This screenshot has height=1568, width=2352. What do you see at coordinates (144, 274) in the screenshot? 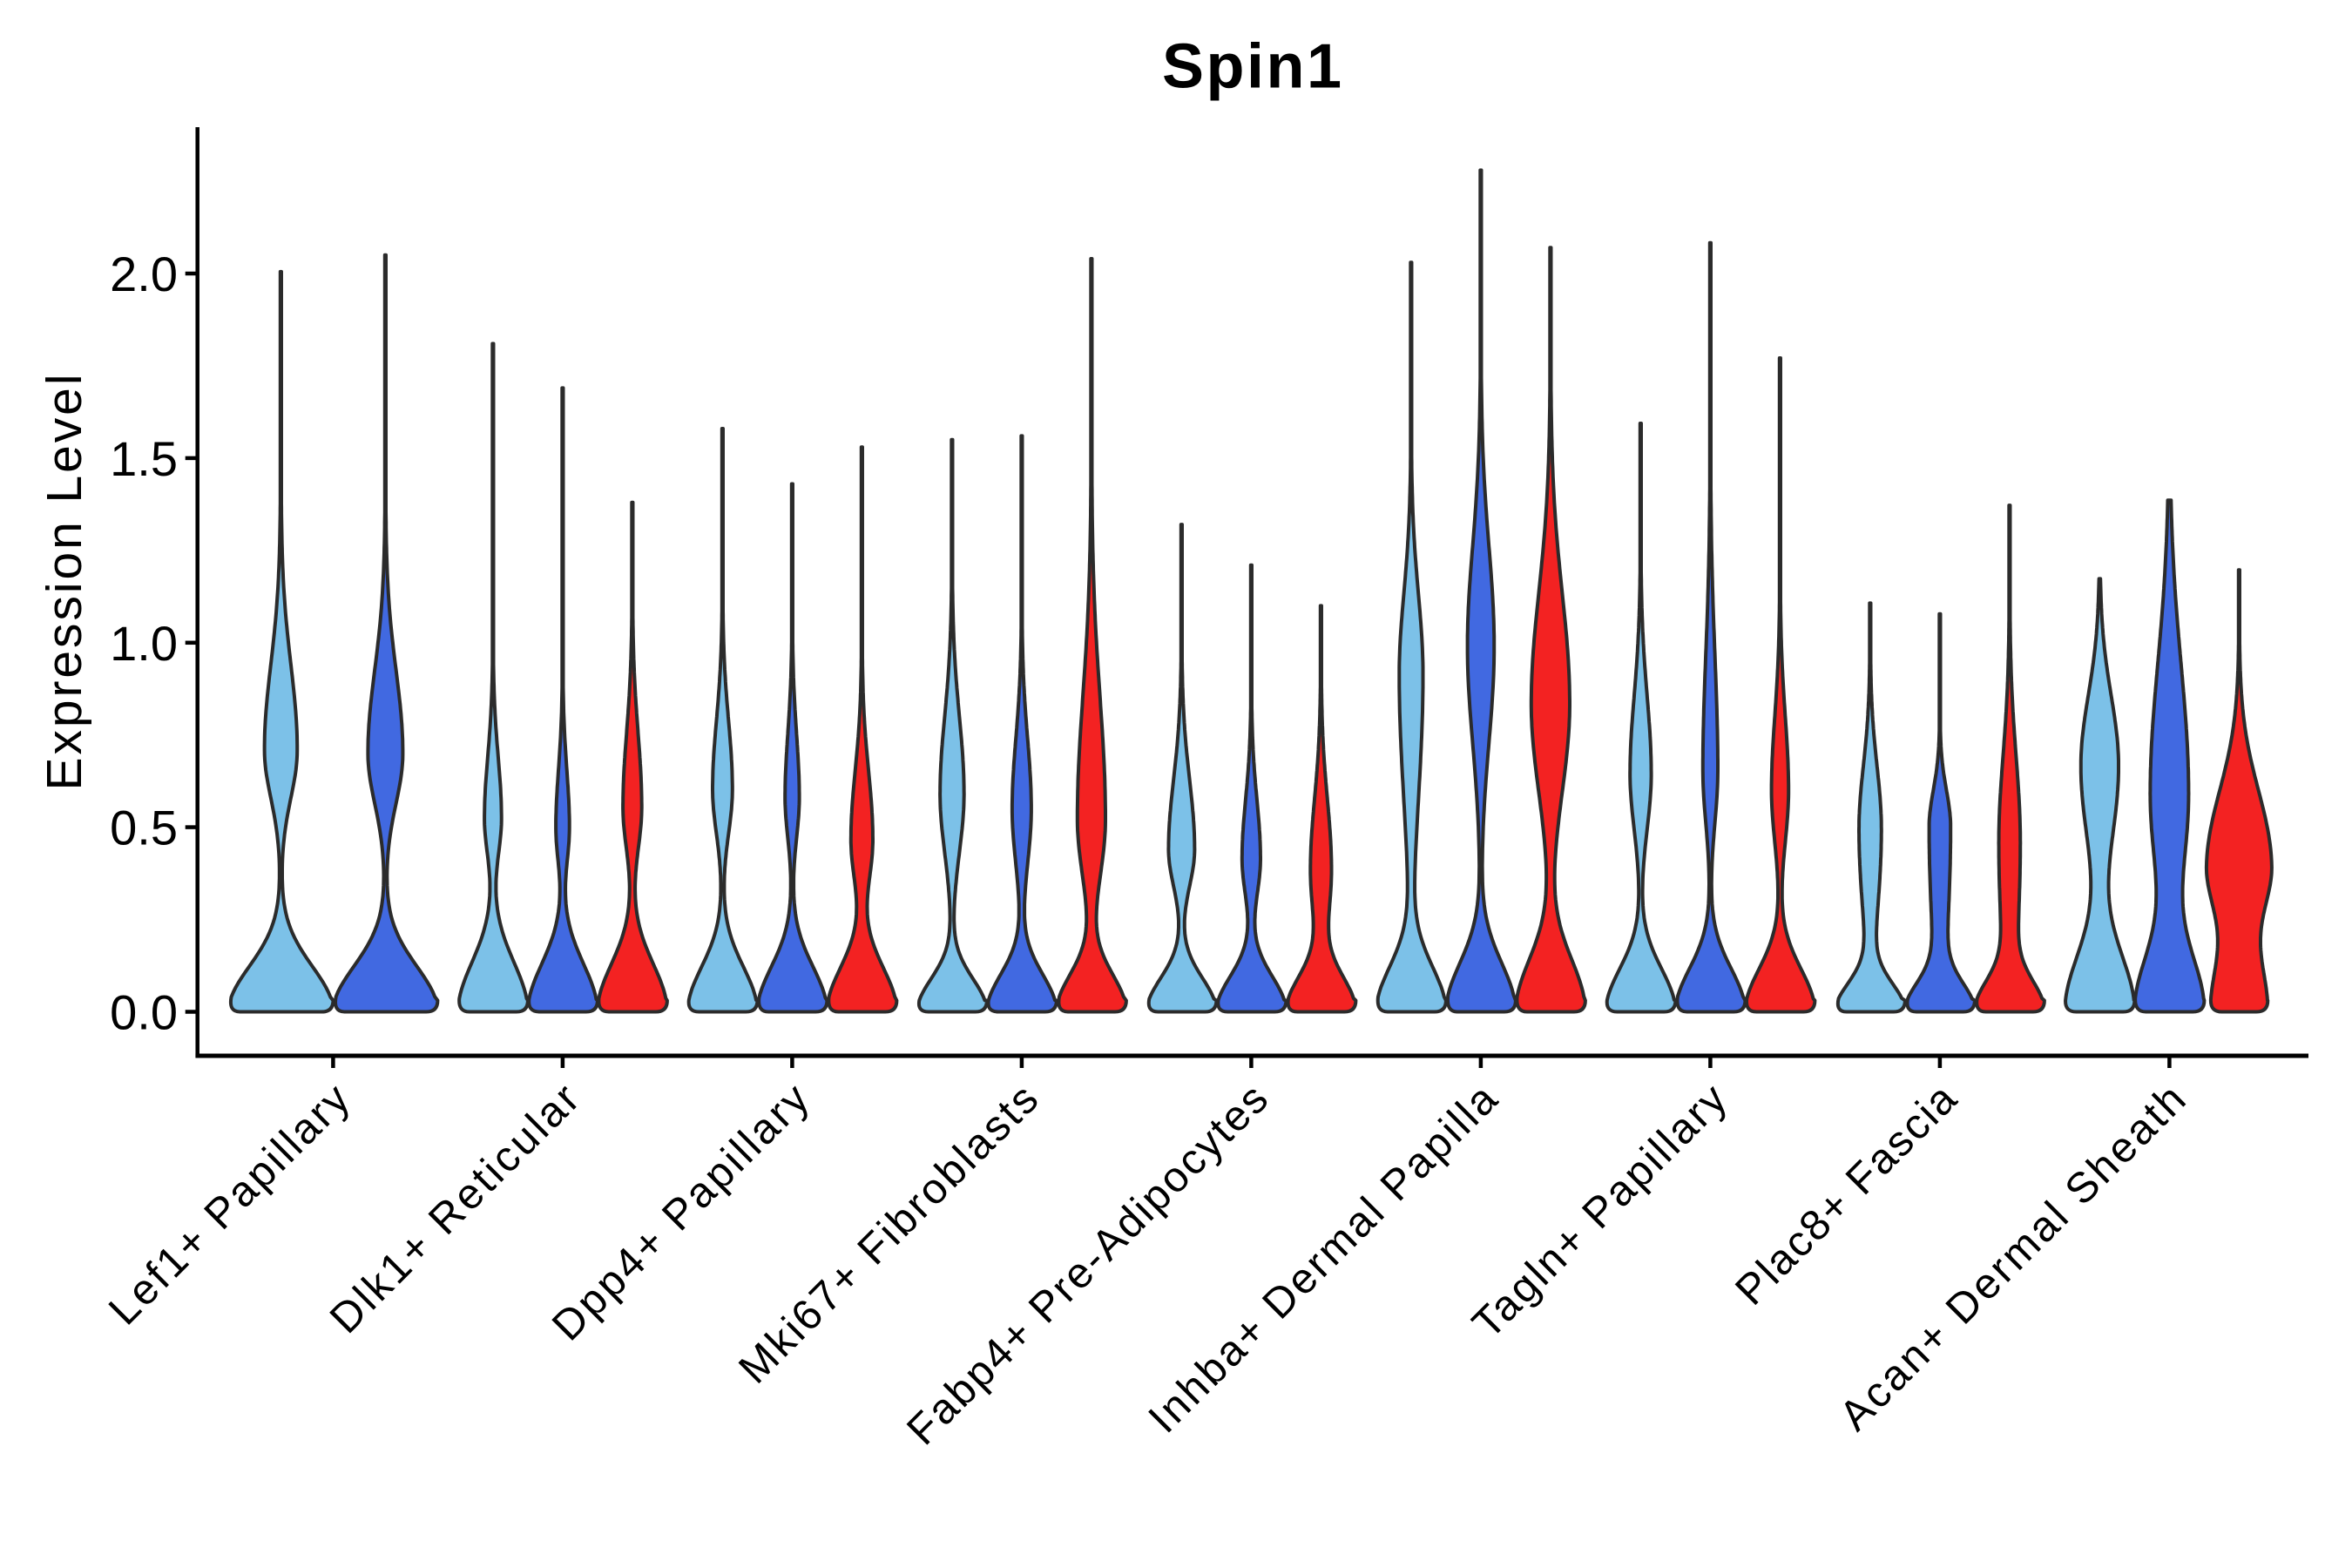
I see `svg-text: 2.0` at bounding box center [144, 274].